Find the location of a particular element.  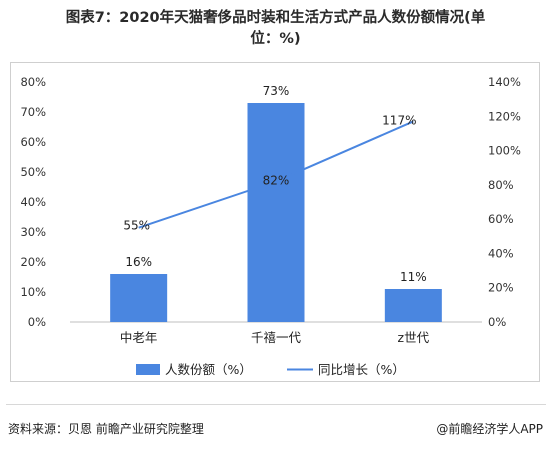

left-axis-tick-label: 50% is located at coordinates (33, 172).